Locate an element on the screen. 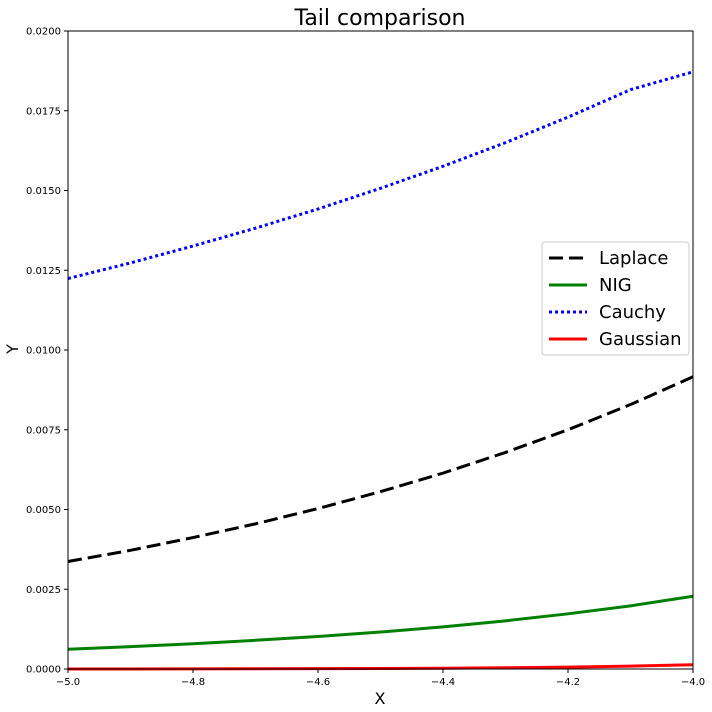 The image size is (712, 712). legend: Laplace NIG Cauchy Gaussian is located at coordinates (615, 298).